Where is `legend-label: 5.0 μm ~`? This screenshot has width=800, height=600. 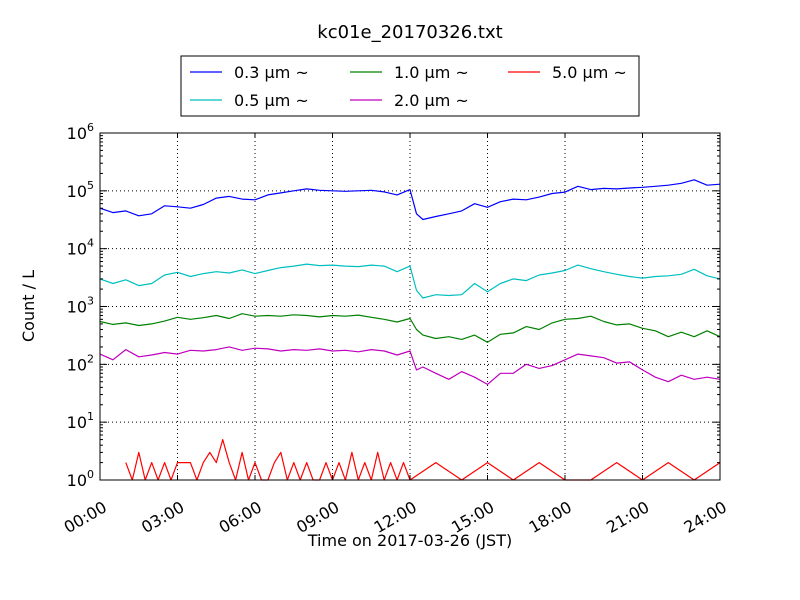
legend-label: 5.0 μm ~ is located at coordinates (589, 72).